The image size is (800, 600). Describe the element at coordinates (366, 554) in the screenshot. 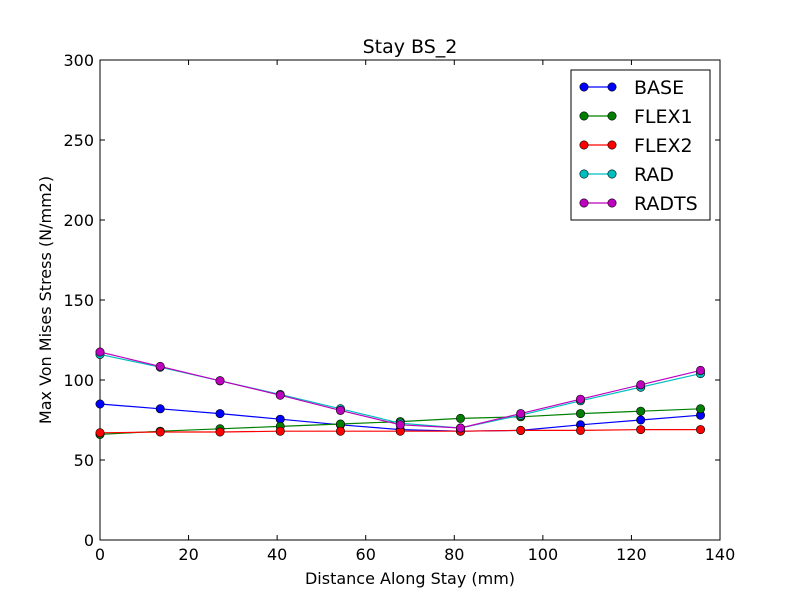

I see `x-tick-label: 60` at that location.